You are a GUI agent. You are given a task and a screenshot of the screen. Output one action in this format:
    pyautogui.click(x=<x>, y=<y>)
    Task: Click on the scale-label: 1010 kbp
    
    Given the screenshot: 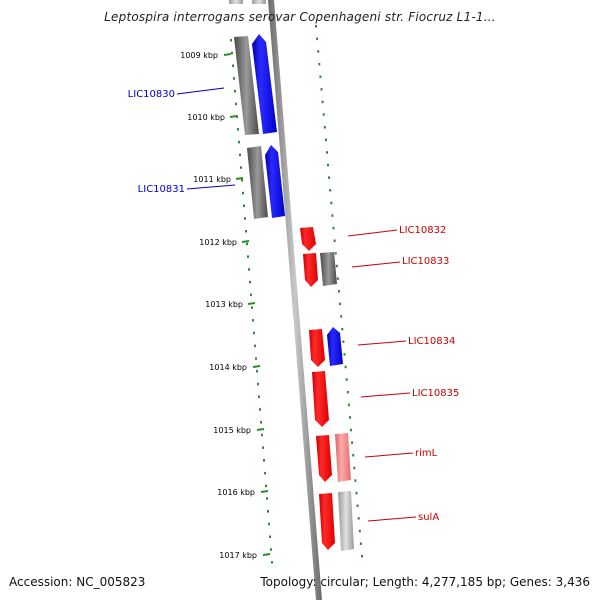 What is the action you would take?
    pyautogui.click(x=206, y=117)
    